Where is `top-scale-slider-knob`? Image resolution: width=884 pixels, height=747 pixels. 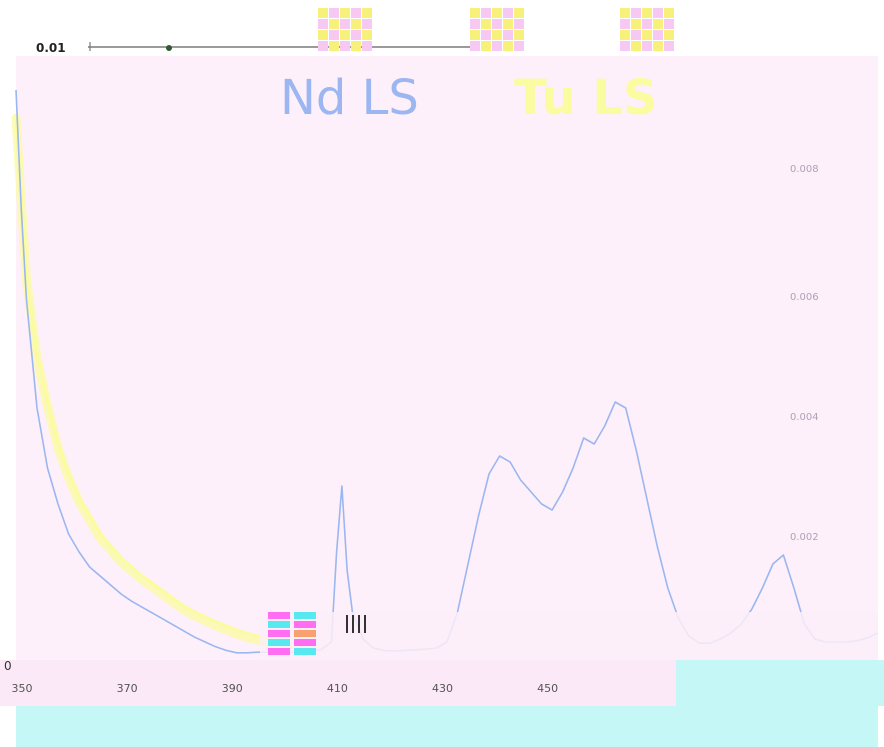 top-scale-slider-knob is located at coordinates (169, 48).